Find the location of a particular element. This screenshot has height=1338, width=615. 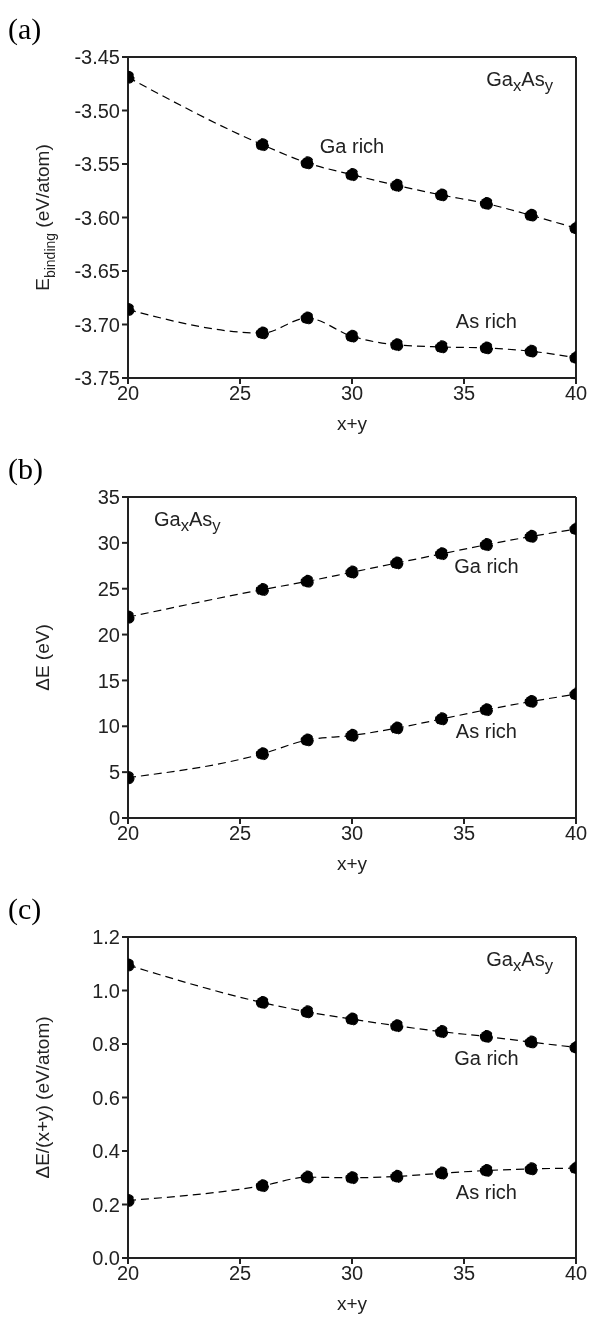

y-tick-label: 30 is located at coordinates (108, 542).